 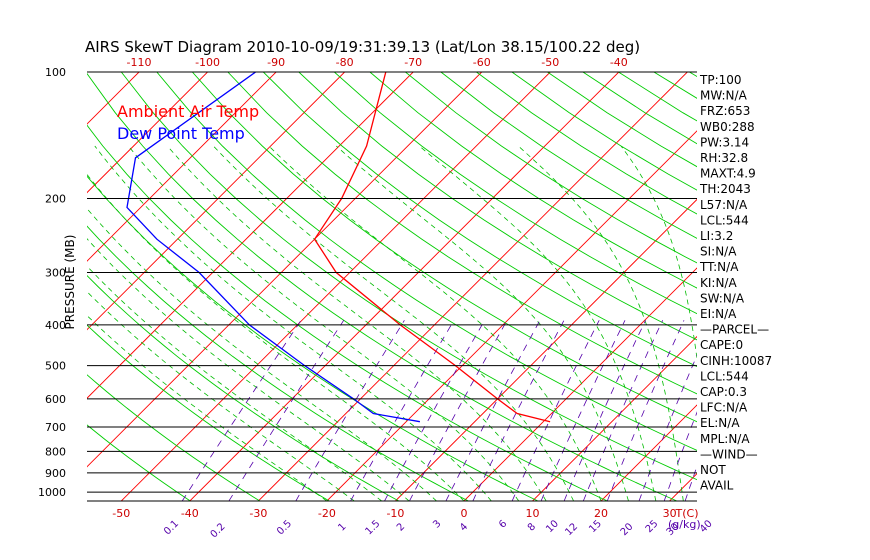 I want to click on y-axis-label: PRESSURE (MB), so click(x=70, y=282).